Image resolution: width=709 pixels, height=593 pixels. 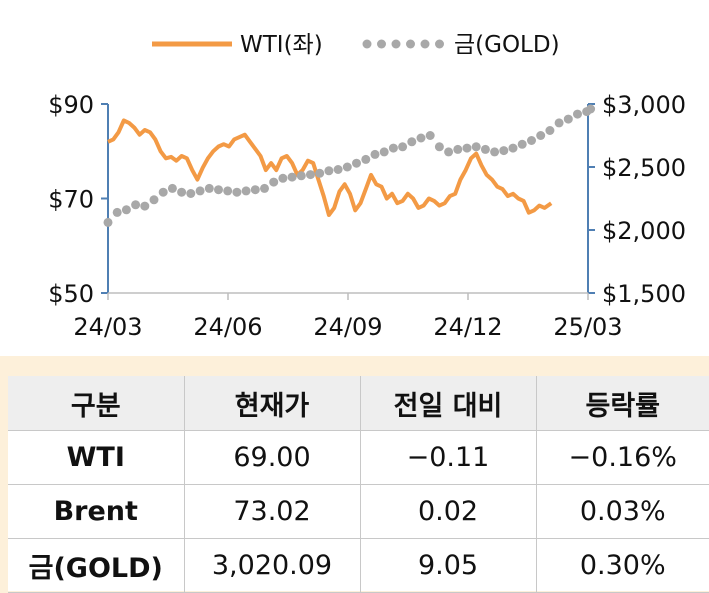 What do you see at coordinates (448, 511) in the screenshot?
I see `row-daily-change: 0.02` at bounding box center [448, 511].